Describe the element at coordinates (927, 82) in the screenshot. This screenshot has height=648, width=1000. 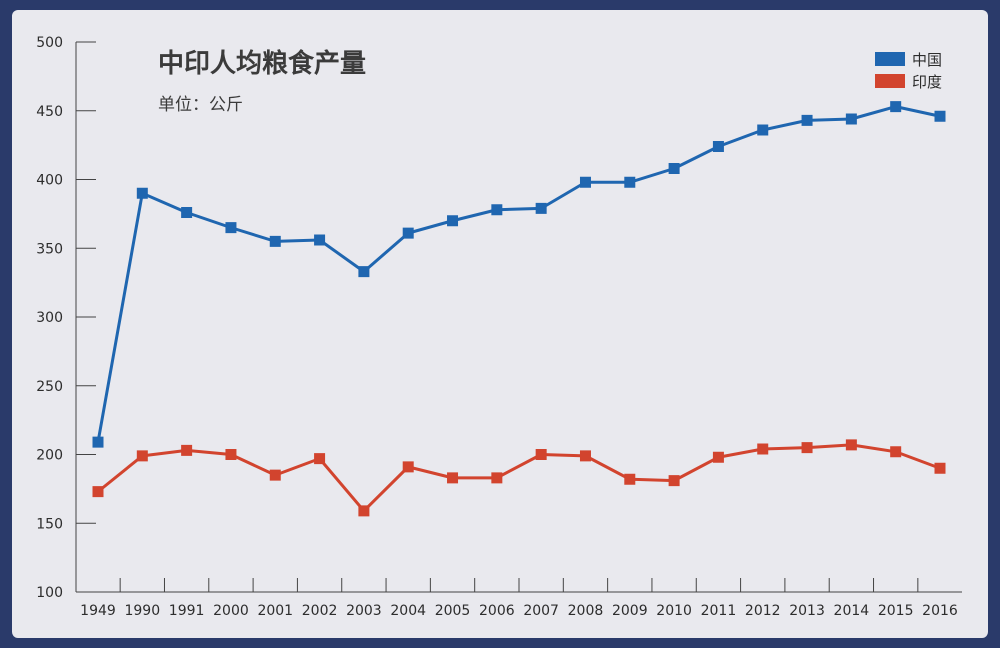
I see `legend-label-india: 印度` at that location.